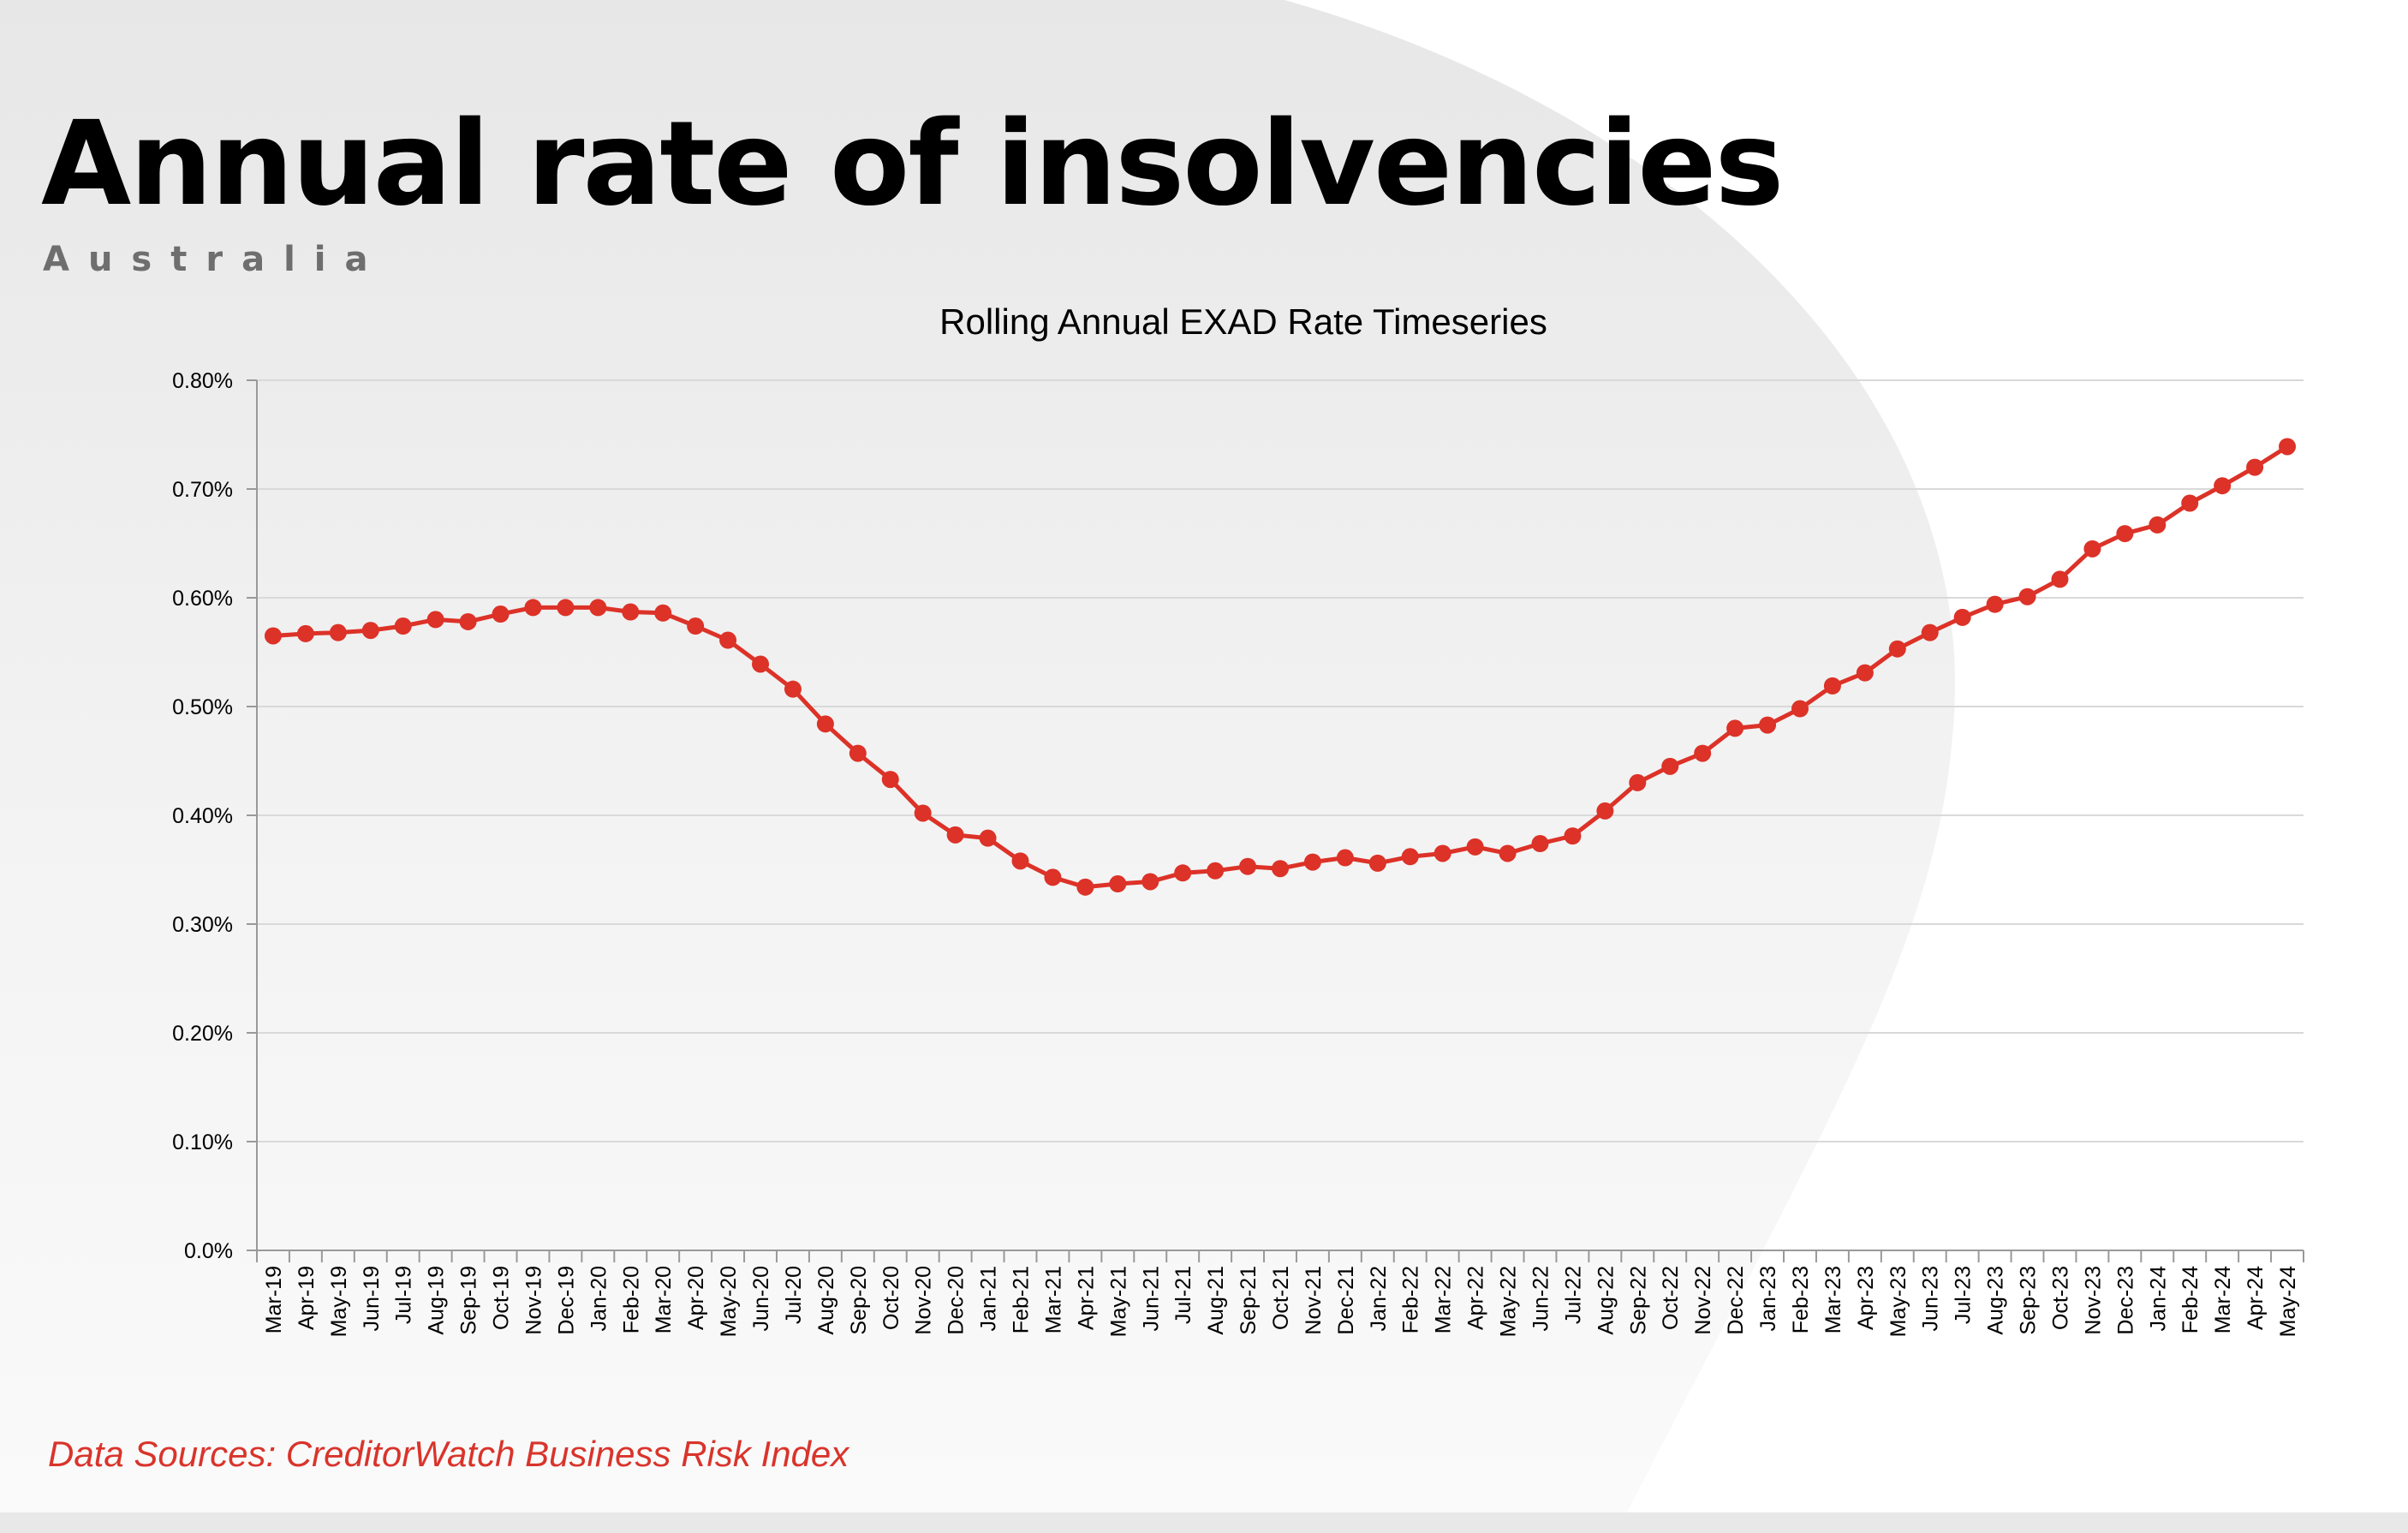 The image size is (2408, 1533). I want to click on x-tick-label: Jun-23, so click(1931, 1298).